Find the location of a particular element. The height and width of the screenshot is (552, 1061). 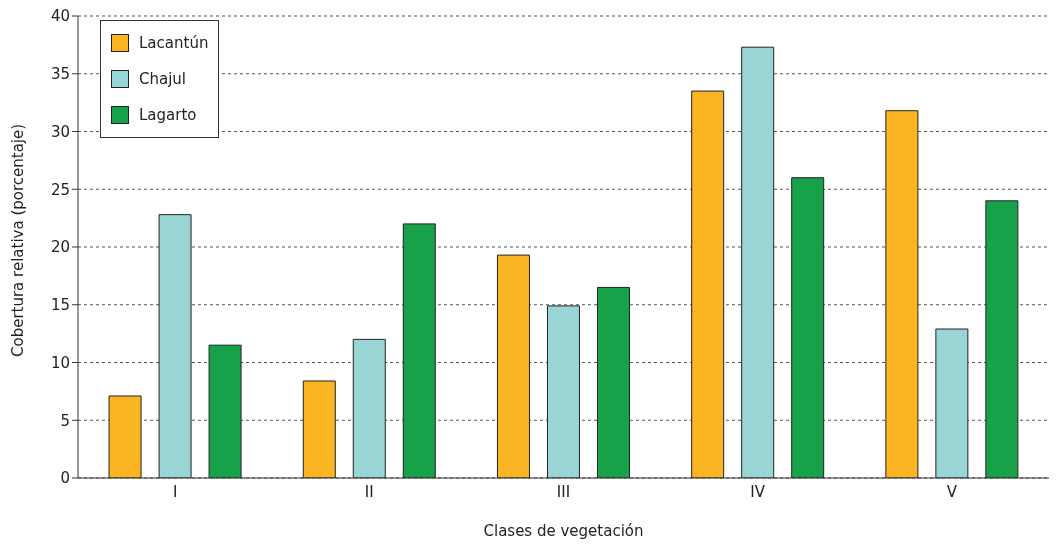

y-tick-label: 25 is located at coordinates (60, 189).